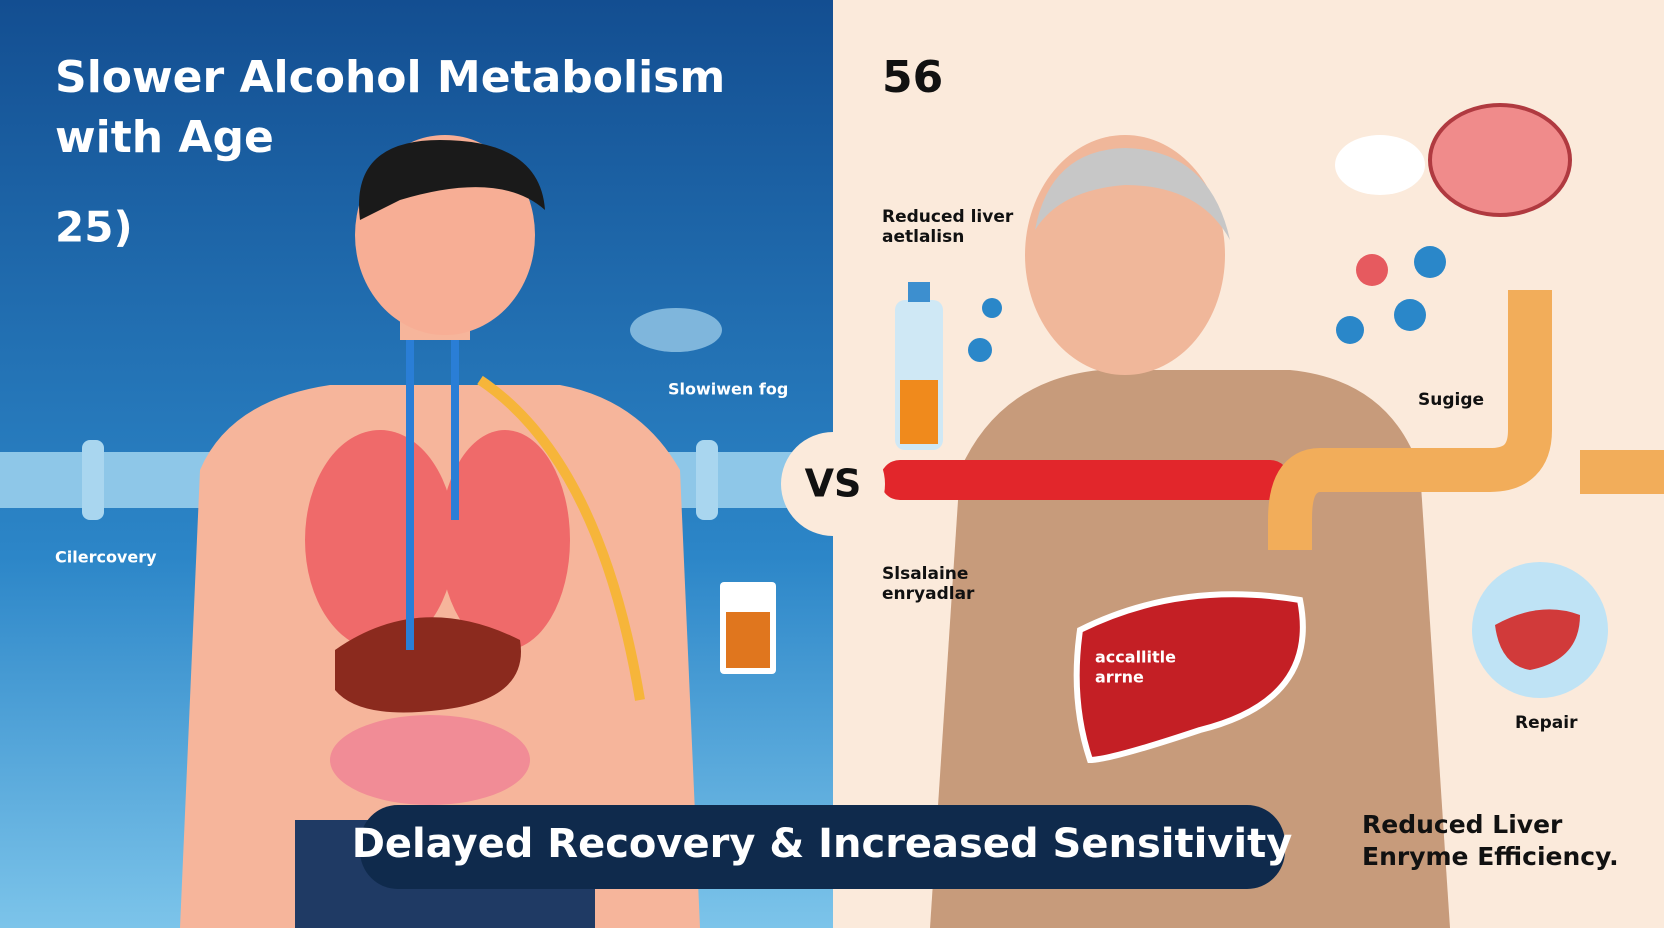 The height and width of the screenshot is (928, 1664). What do you see at coordinates (452, 180) in the screenshot?
I see `young-hair` at bounding box center [452, 180].